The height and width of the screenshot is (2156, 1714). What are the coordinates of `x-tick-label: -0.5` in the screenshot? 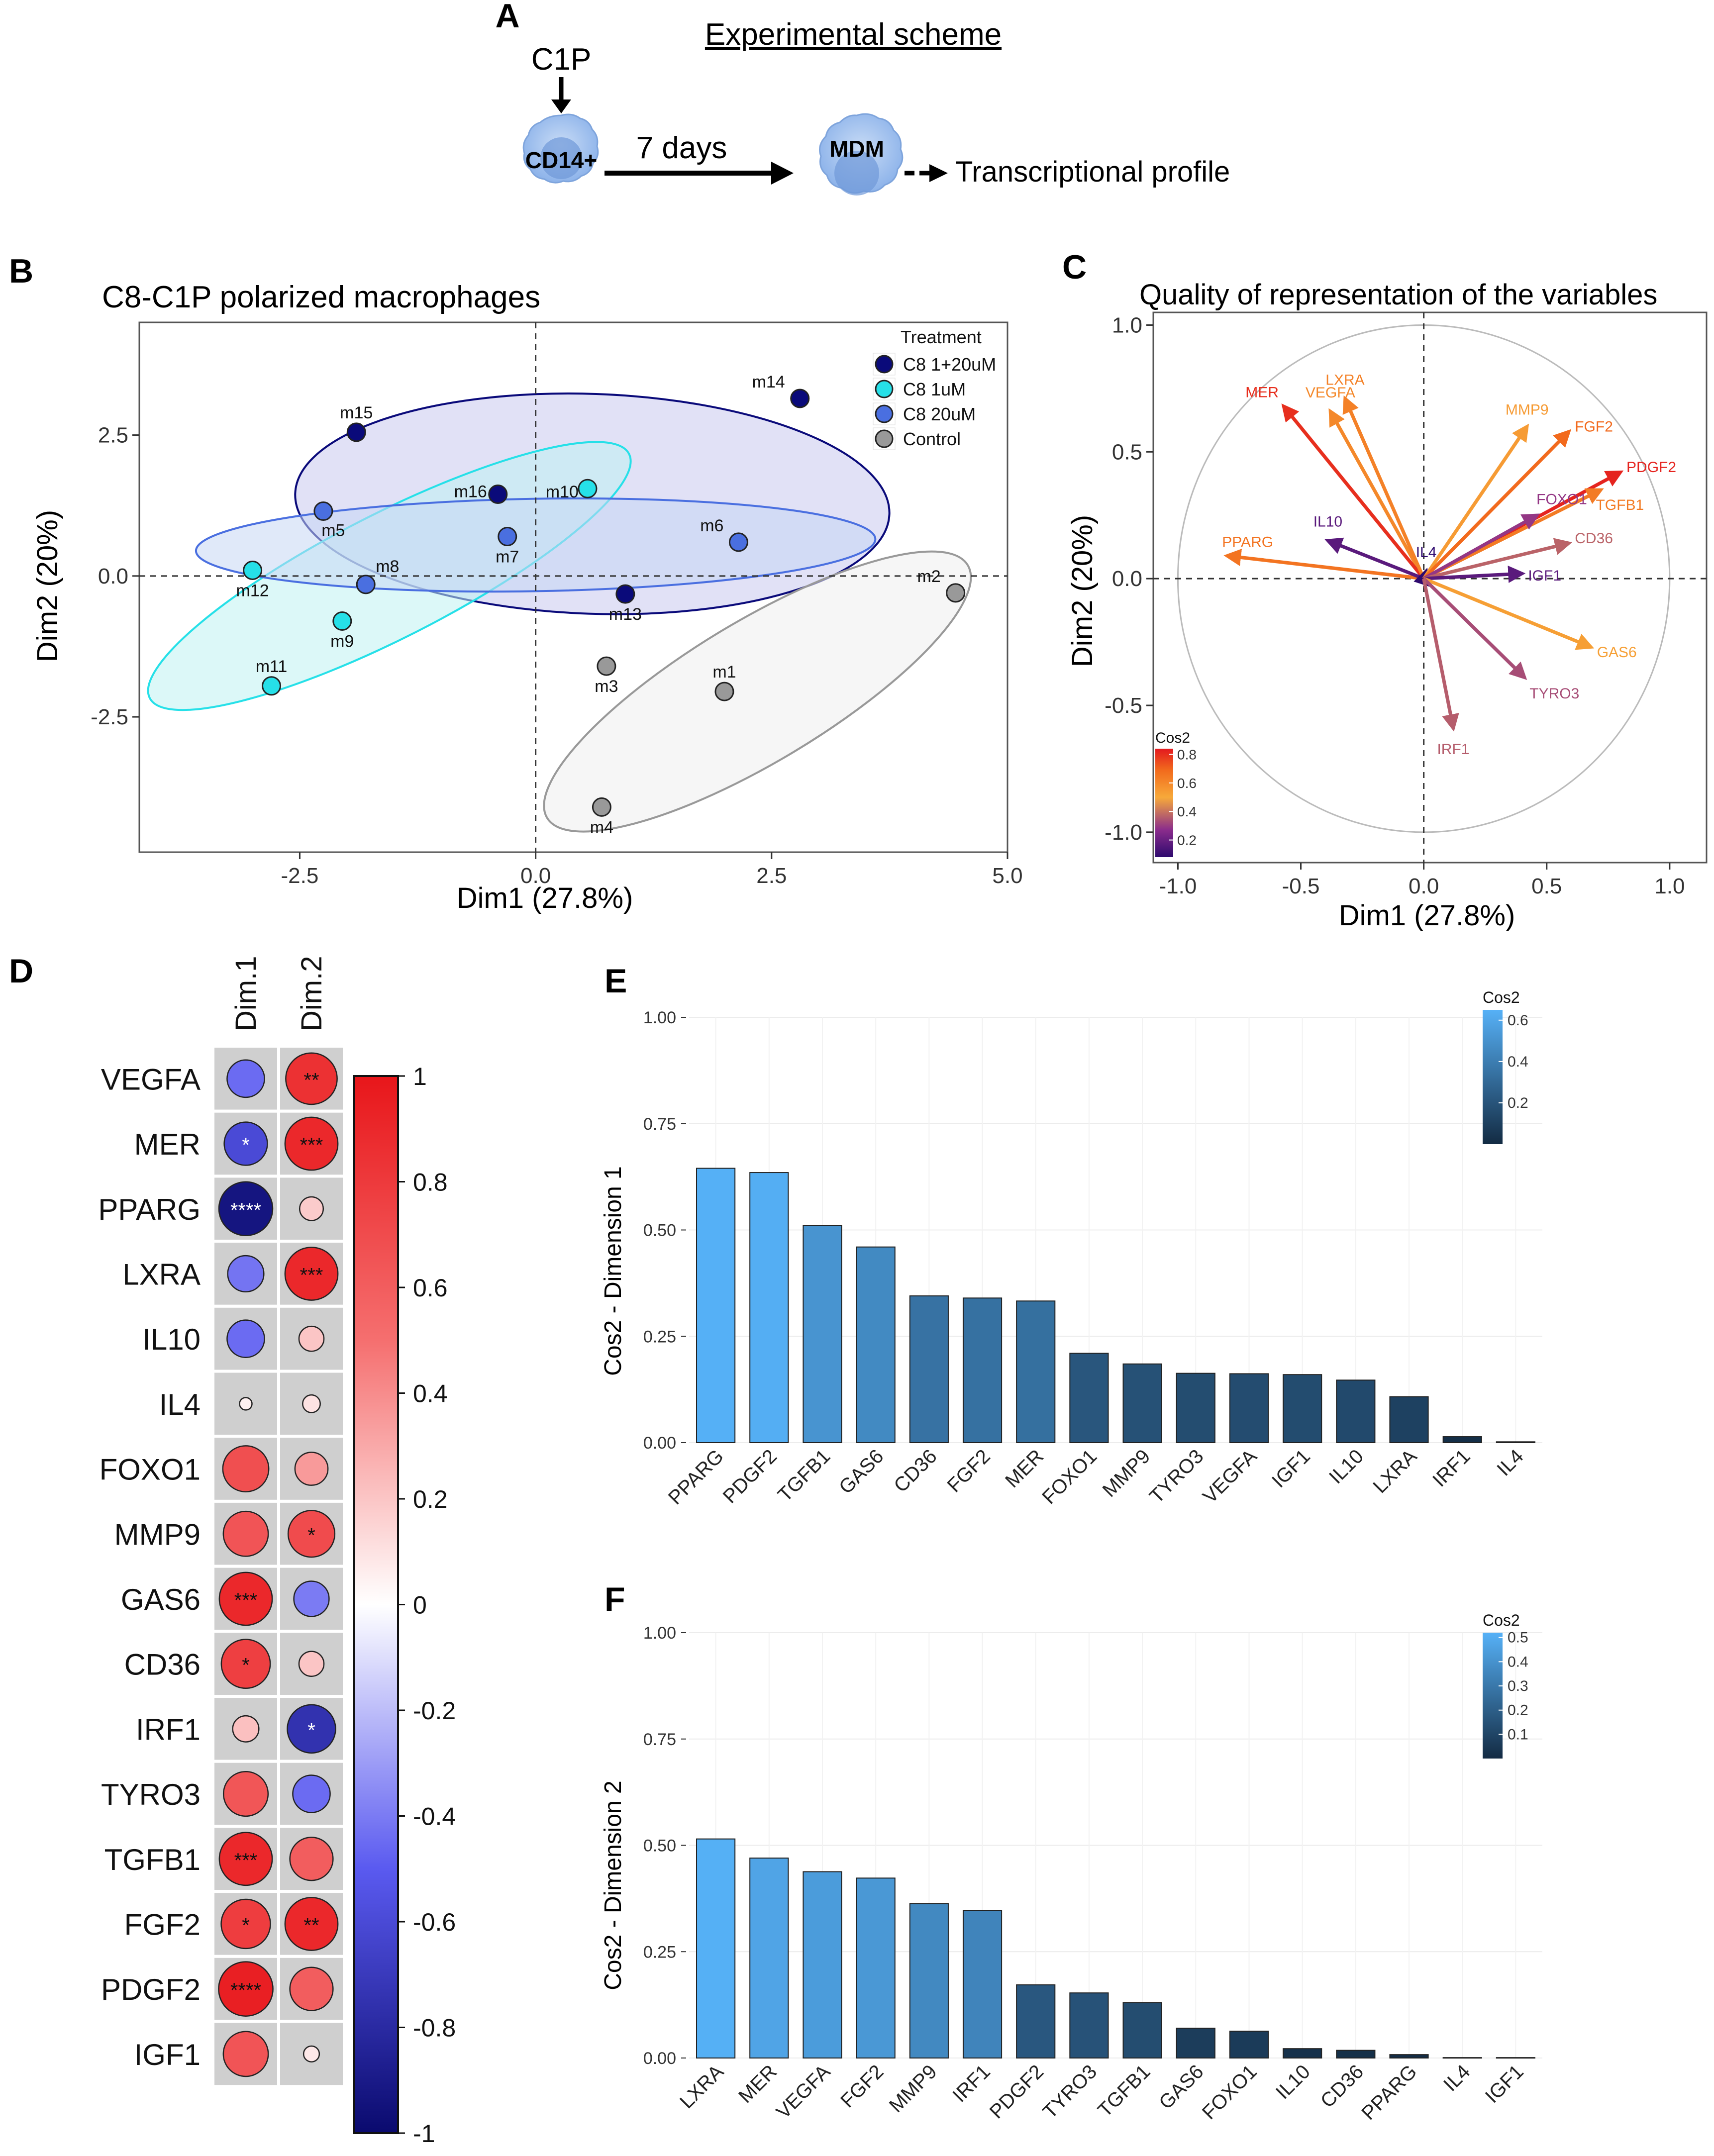 It's located at (1301, 886).